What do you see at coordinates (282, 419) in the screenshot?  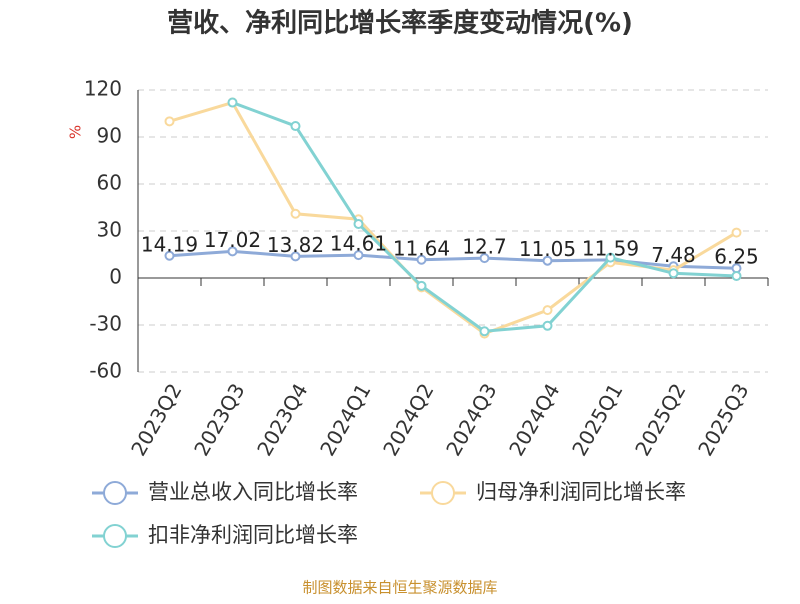 I see `x-tick-label: 2023Q4` at bounding box center [282, 419].